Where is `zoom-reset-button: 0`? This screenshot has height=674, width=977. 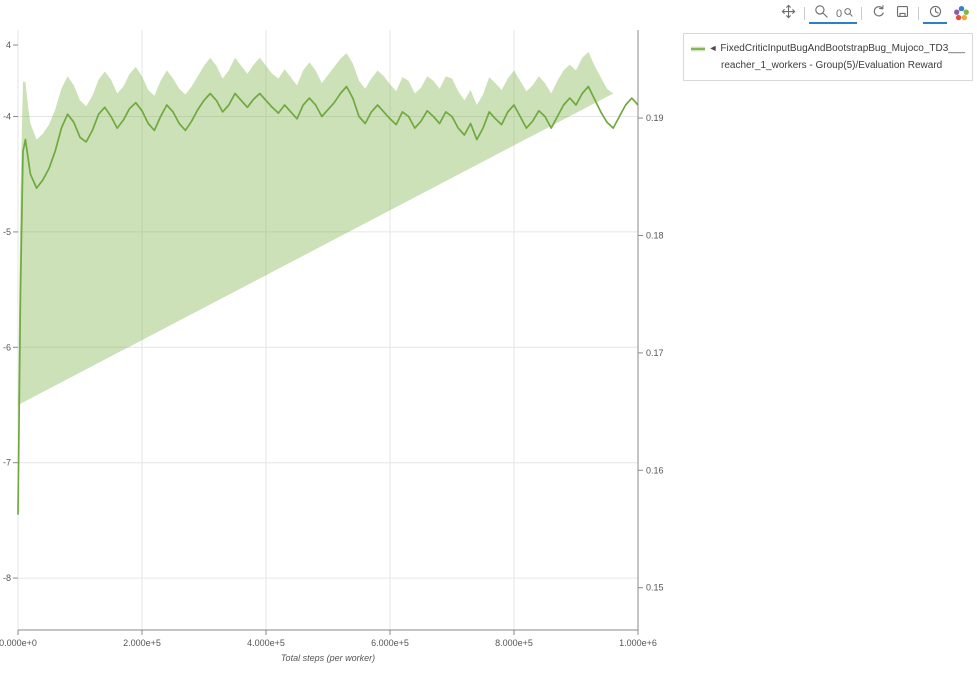 zoom-reset-button: 0 is located at coordinates (845, 12).